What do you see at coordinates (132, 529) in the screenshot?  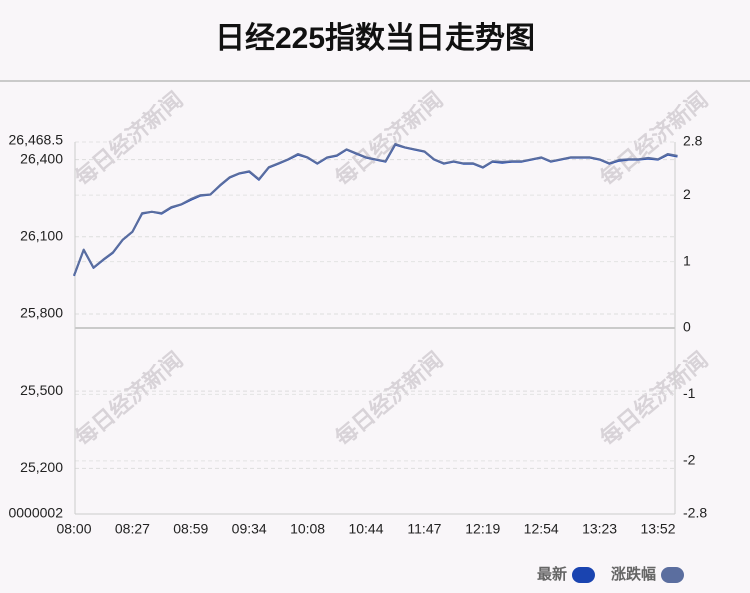 I see `x-tick-label: 08:27` at bounding box center [132, 529].